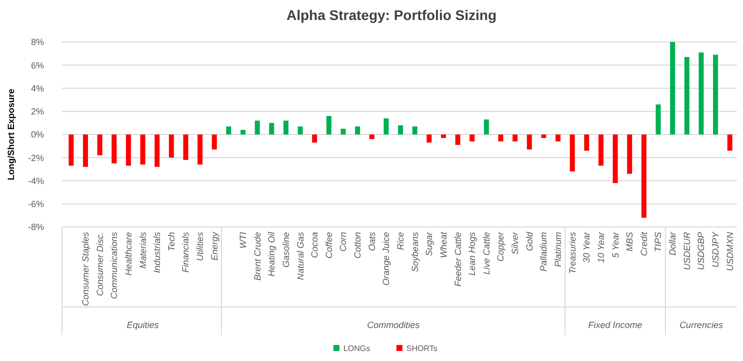 The width and height of the screenshot is (743, 361). Describe the element at coordinates (243, 240) in the screenshot. I see `x-tick-label: WTI` at that location.